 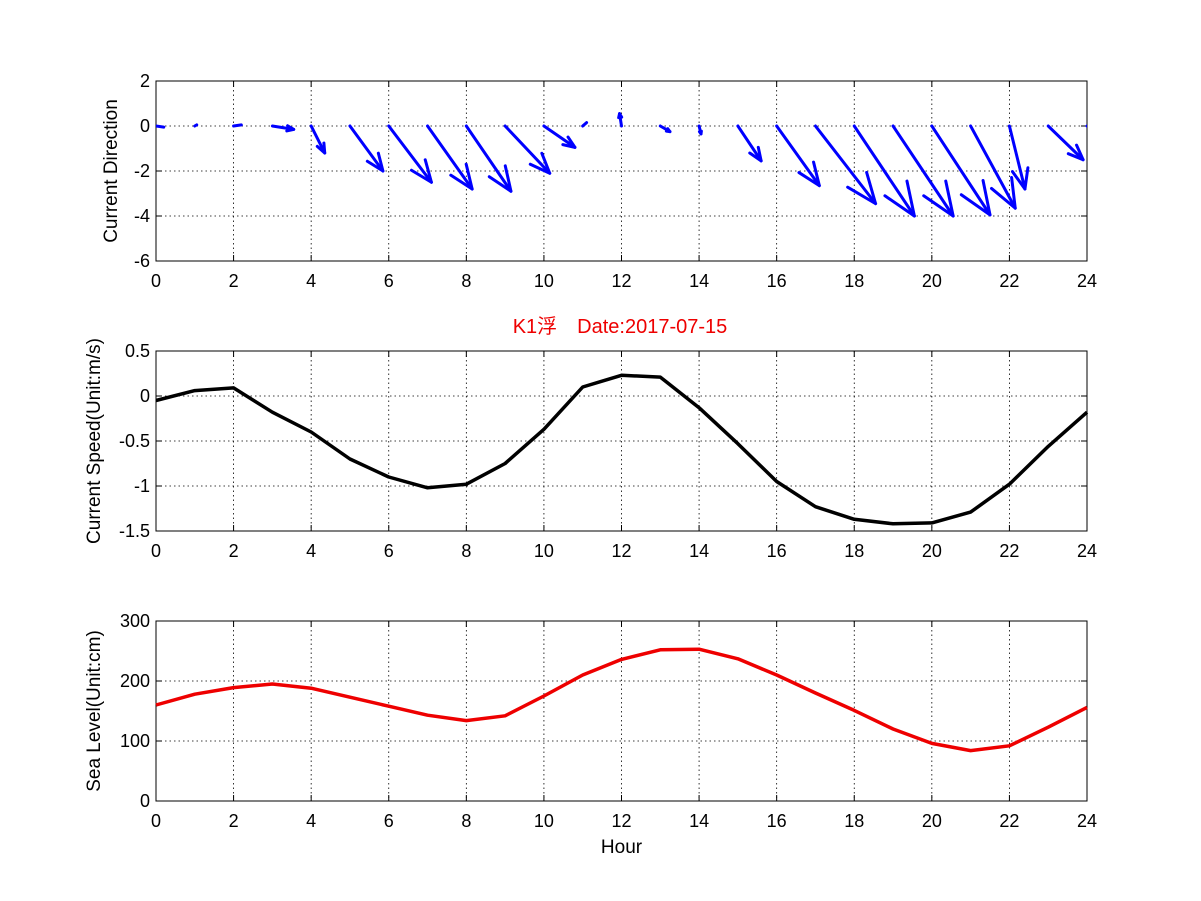 I want to click on current-speed-xtick-label-8: 16, so click(x=777, y=551).